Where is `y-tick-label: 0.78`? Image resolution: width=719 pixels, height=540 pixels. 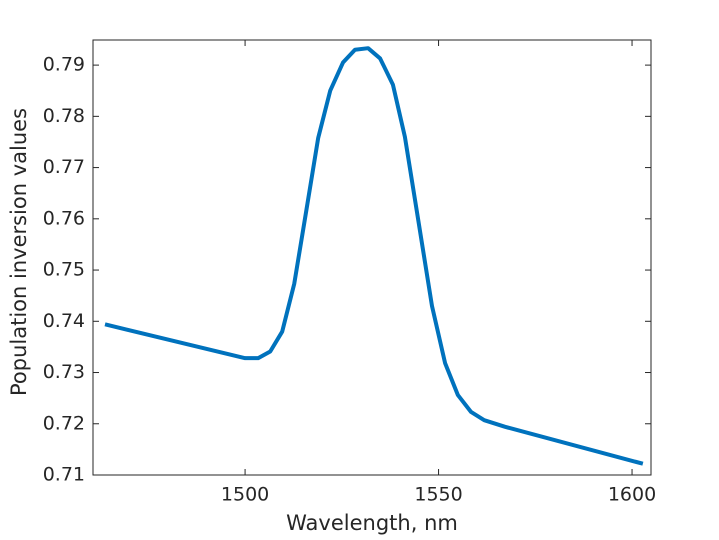
y-tick-label: 0.78 is located at coordinates (64, 116).